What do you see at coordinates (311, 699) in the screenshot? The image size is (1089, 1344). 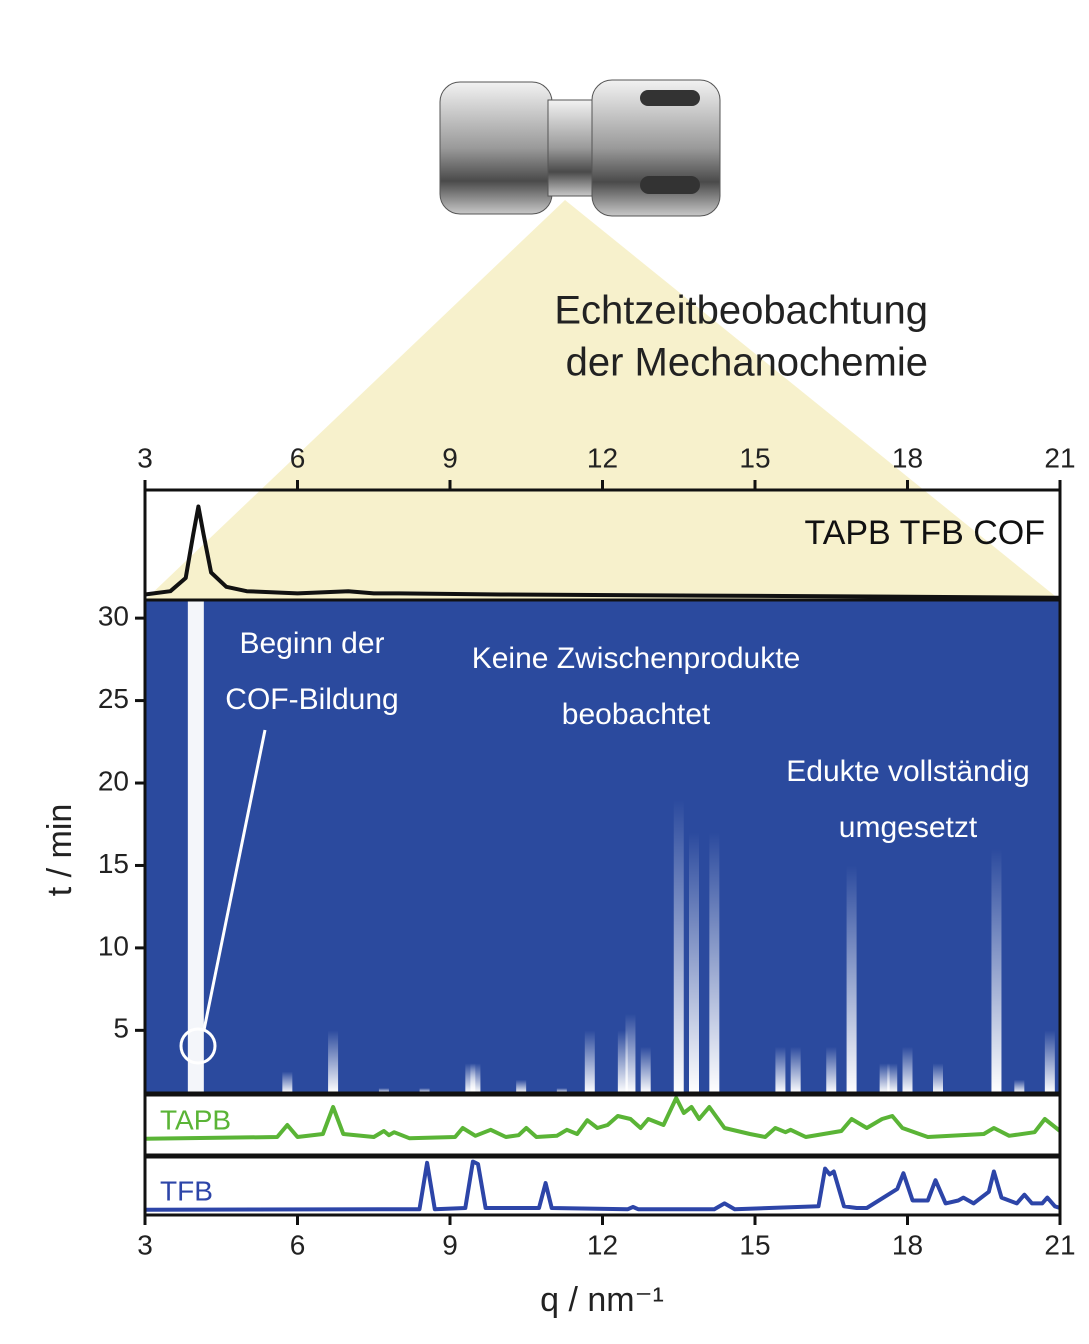 I see `annotation: COF-Bildung` at bounding box center [311, 699].